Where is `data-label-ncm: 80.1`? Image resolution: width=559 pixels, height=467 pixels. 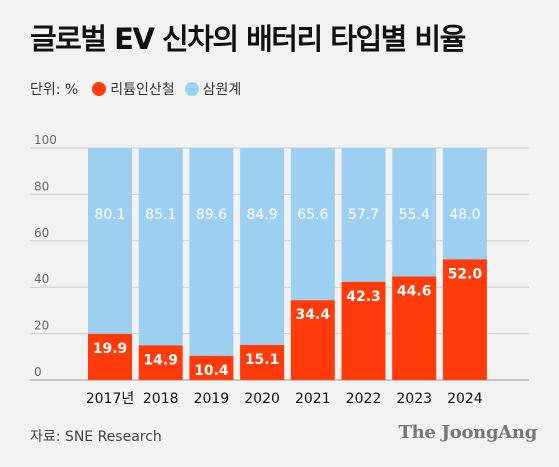 data-label-ncm: 80.1 is located at coordinates (109, 215).